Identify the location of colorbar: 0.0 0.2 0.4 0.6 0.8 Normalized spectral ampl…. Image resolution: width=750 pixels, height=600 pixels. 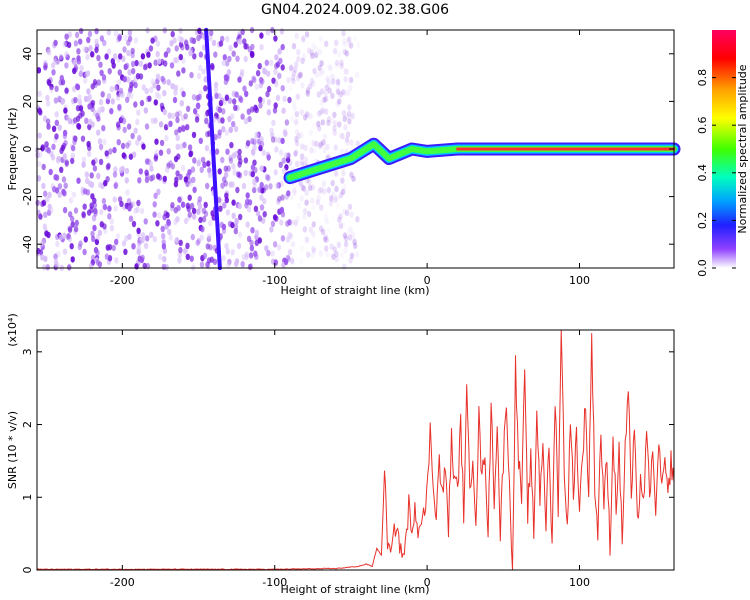
(722, 153).